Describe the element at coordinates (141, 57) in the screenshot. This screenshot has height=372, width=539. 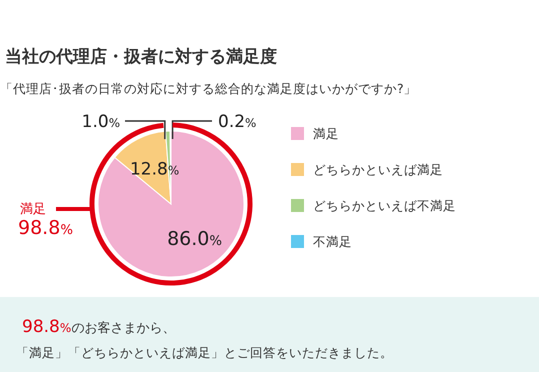
I see `chart-title: 当社の代理店・扱者に対する満足度` at that location.